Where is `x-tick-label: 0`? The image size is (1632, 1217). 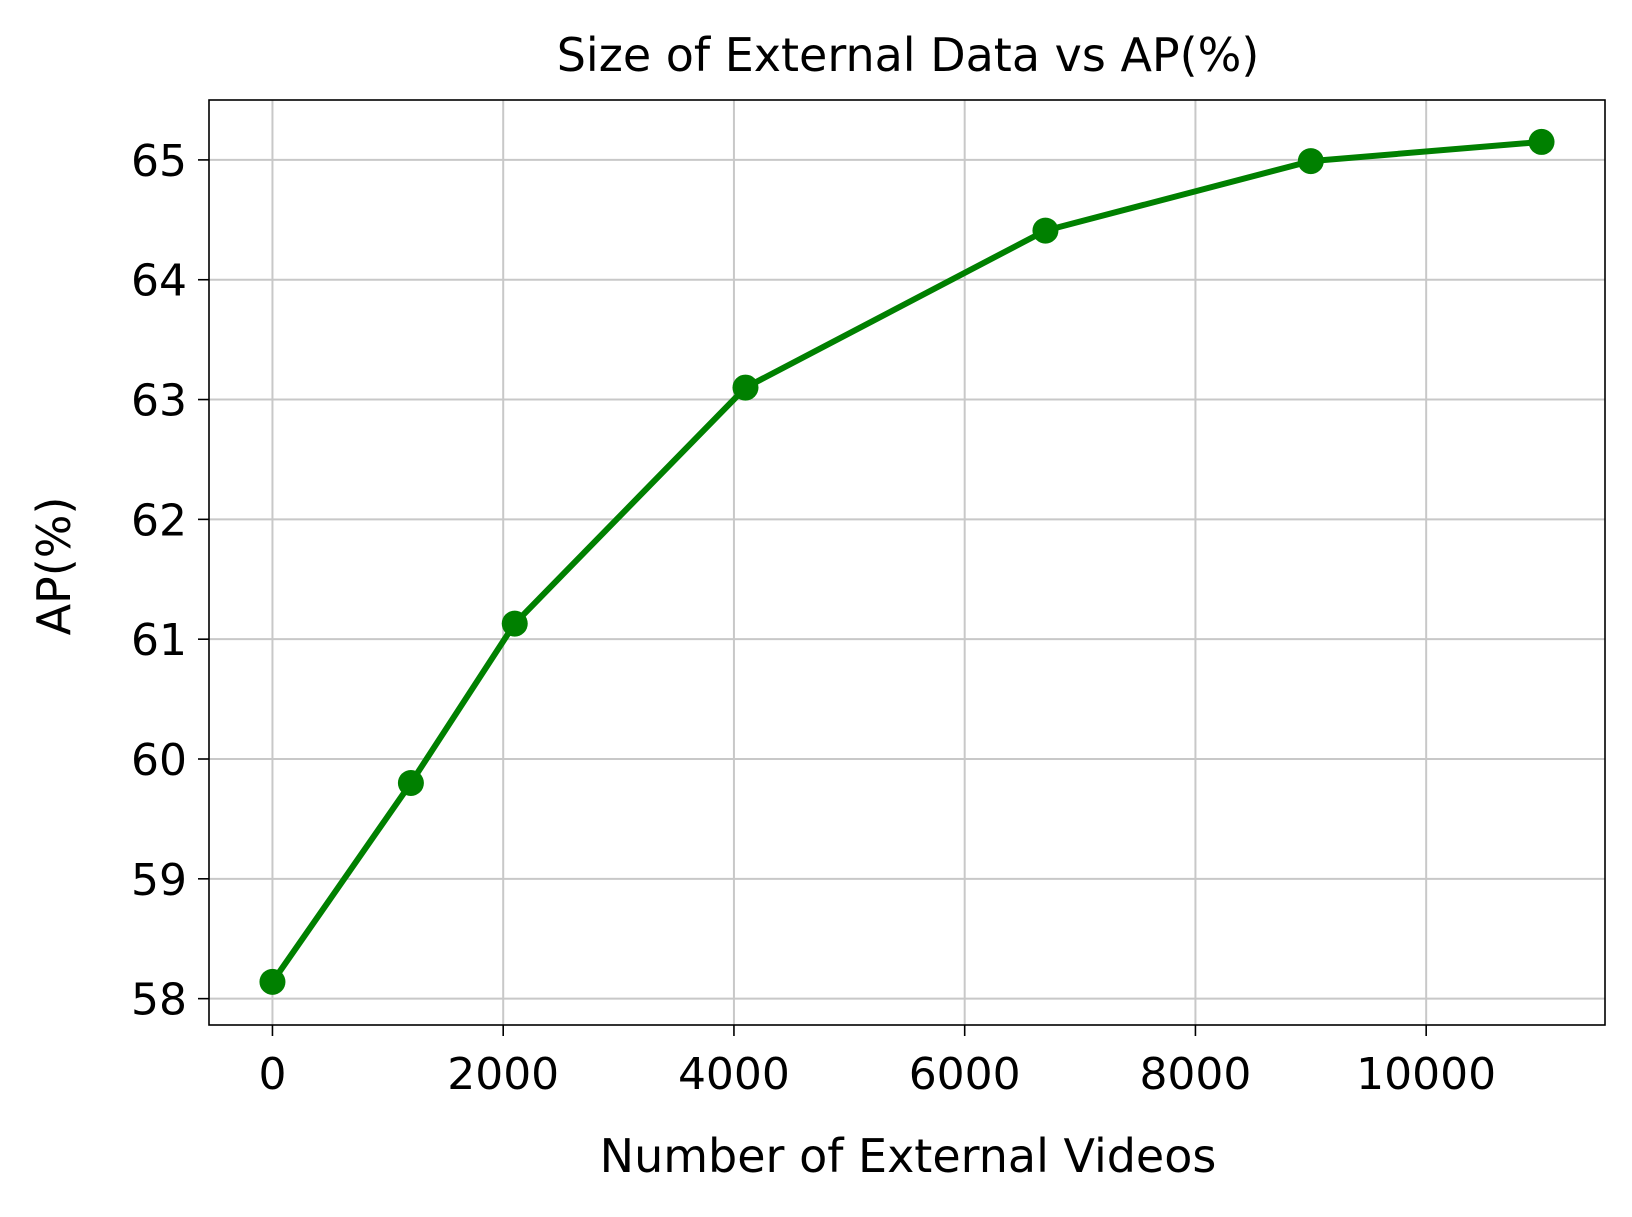
x-tick-label: 0 is located at coordinates (272, 1074).